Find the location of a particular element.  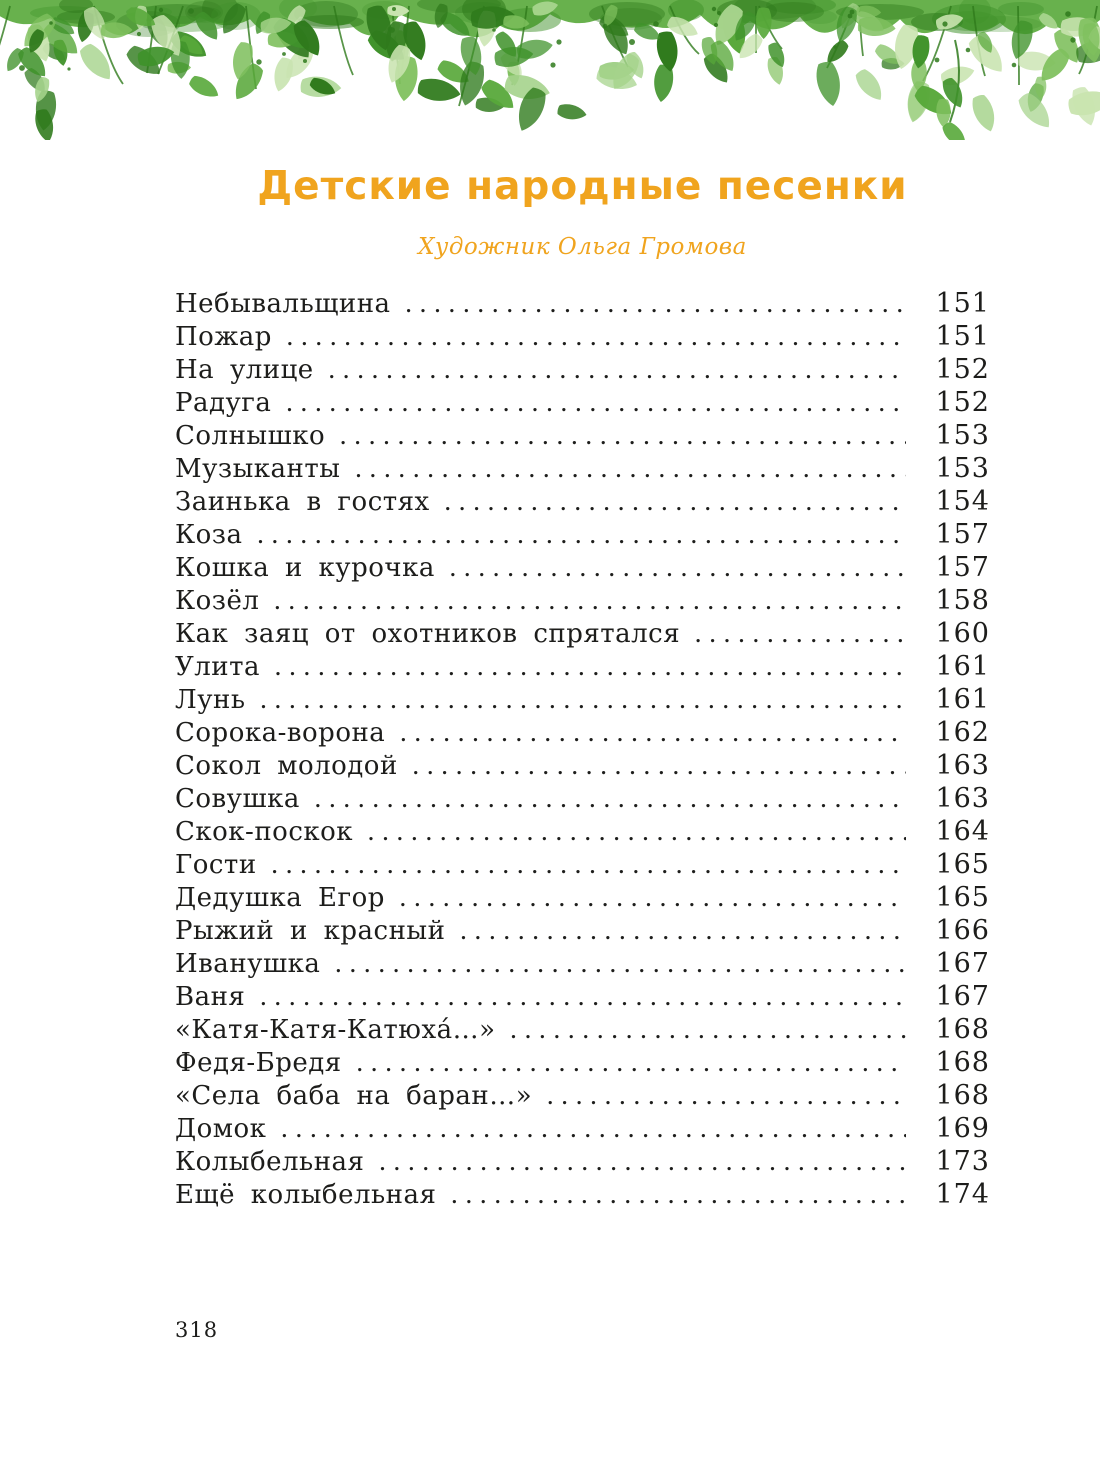

toc-entry-title: Кошка и курочка is located at coordinates (305, 568).